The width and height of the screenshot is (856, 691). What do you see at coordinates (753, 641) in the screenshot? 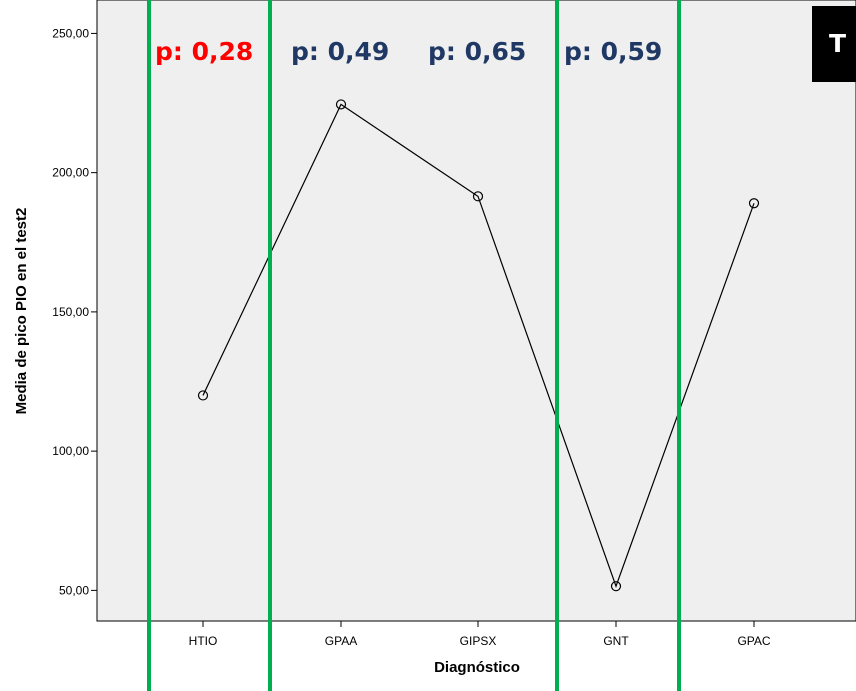
I see `x-tick-label: GPAC` at bounding box center [753, 641].